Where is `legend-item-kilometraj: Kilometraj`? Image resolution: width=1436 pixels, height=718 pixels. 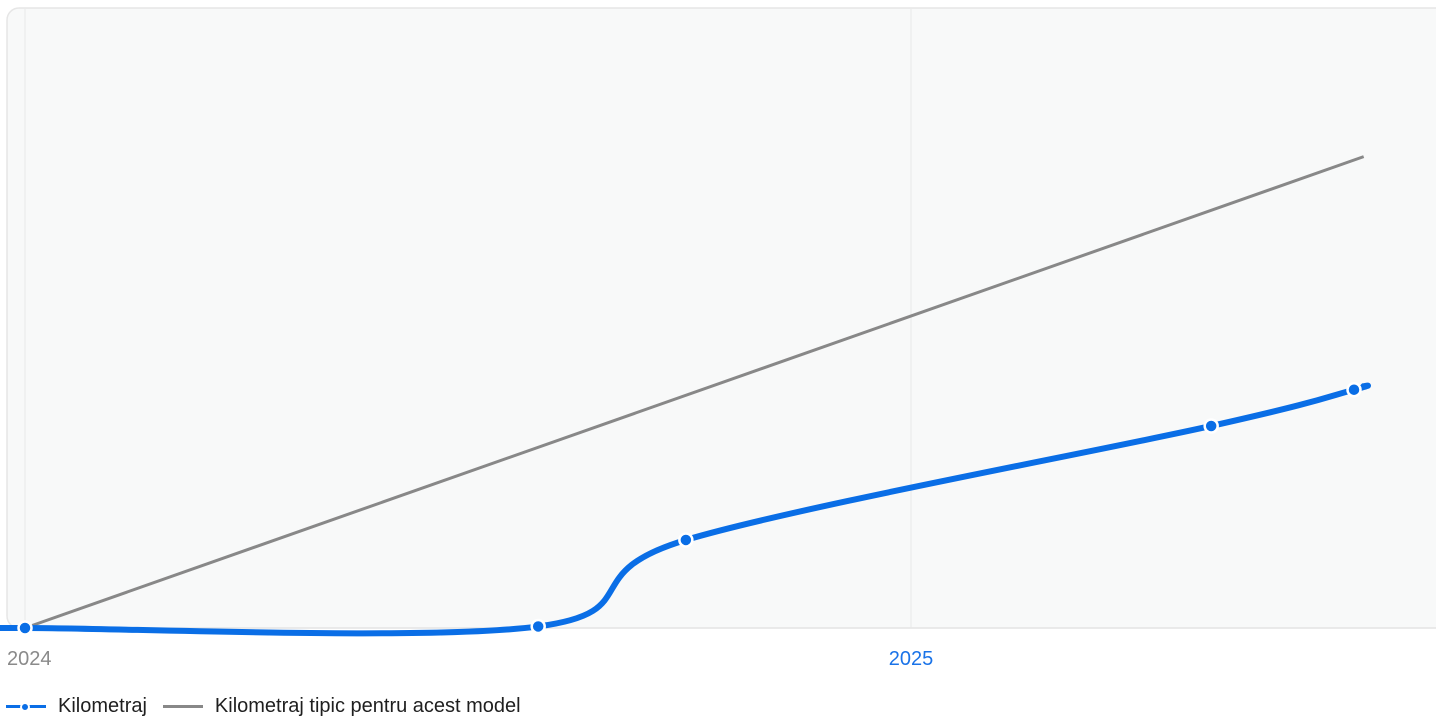 legend-item-kilometraj: Kilometraj is located at coordinates (76, 706).